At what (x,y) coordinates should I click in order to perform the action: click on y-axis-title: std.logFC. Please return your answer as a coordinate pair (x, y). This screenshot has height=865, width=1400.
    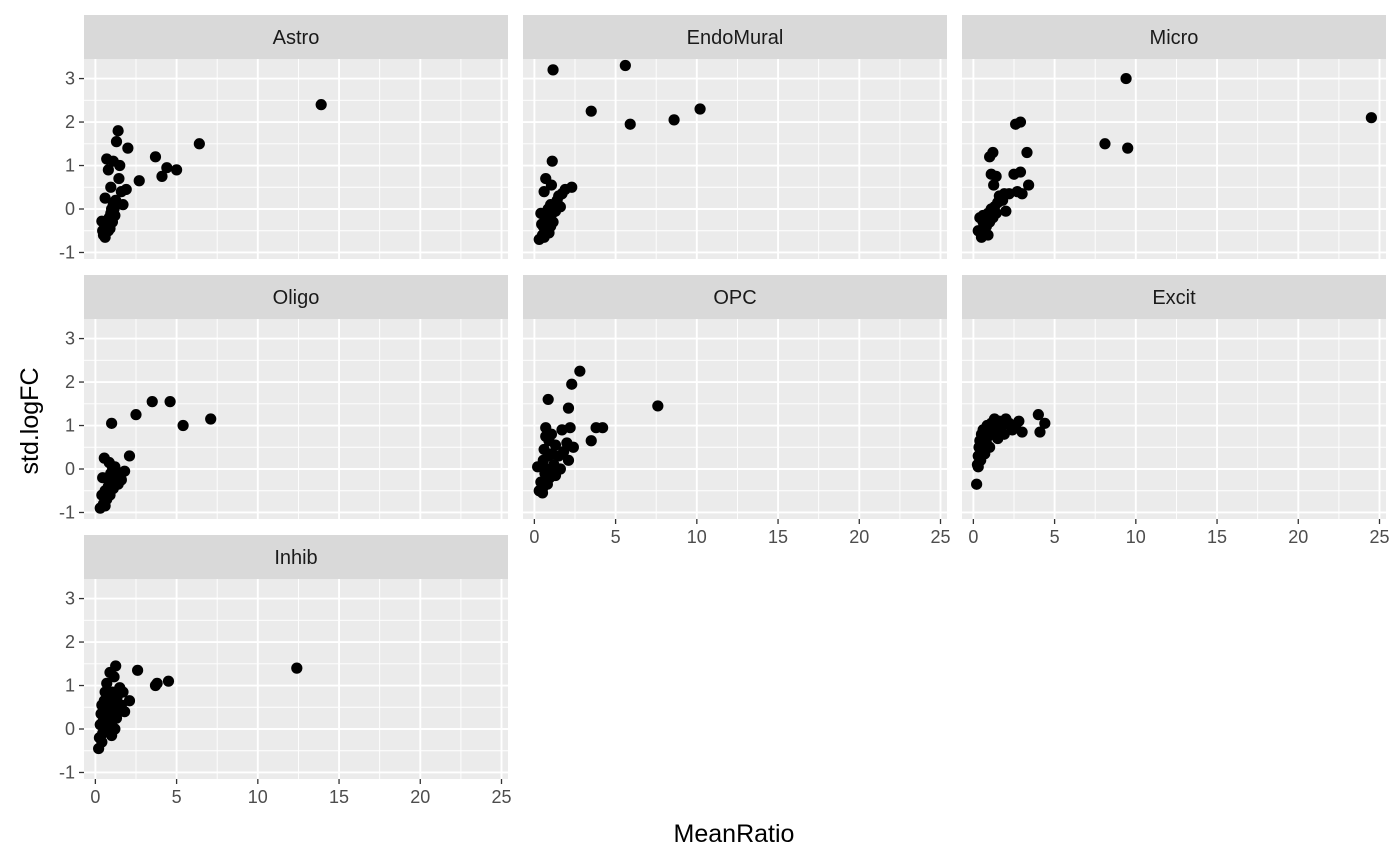
    Looking at the image, I should click on (30, 421).